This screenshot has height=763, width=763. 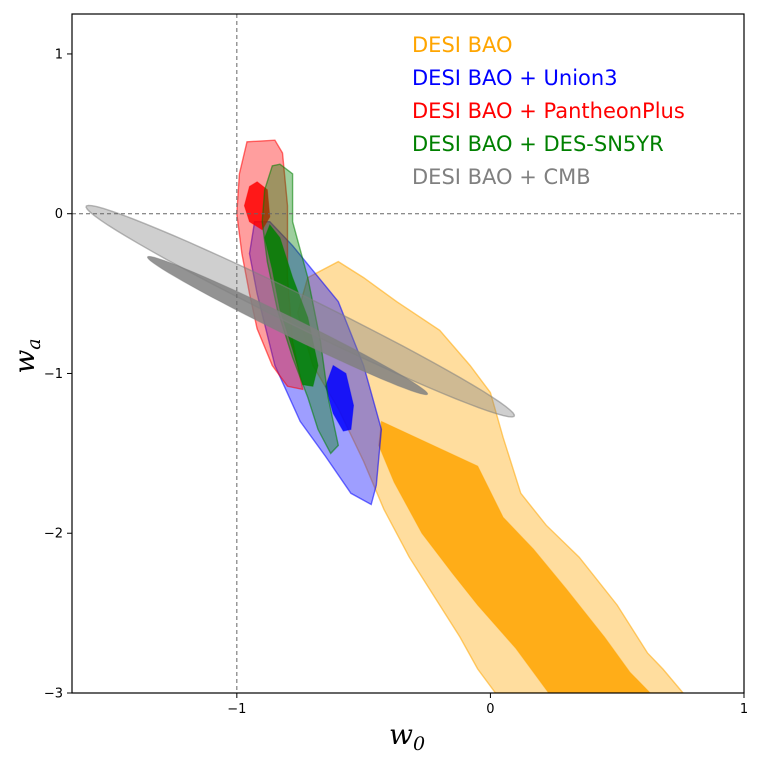 I want to click on legend-entry: DESI BAO + DES-SN5YR, so click(x=538, y=144).